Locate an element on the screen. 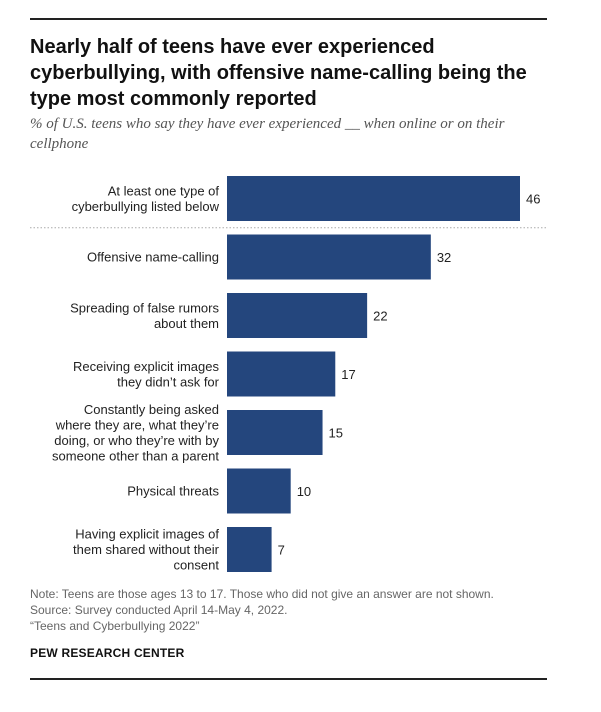 The image size is (601, 712). top-rule is located at coordinates (288, 19).